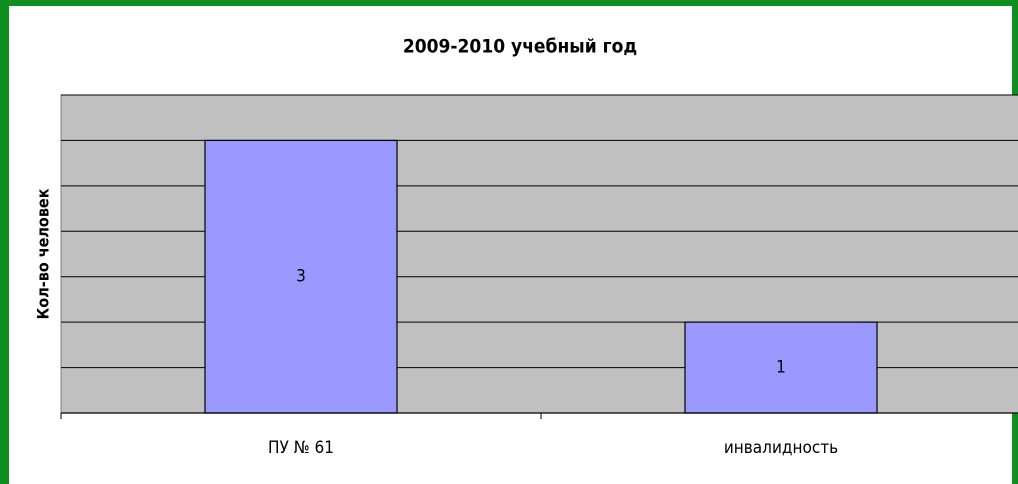 This screenshot has height=484, width=1018. Describe the element at coordinates (43, 253) in the screenshot. I see `y-axis-label: Кол-во человек` at that location.